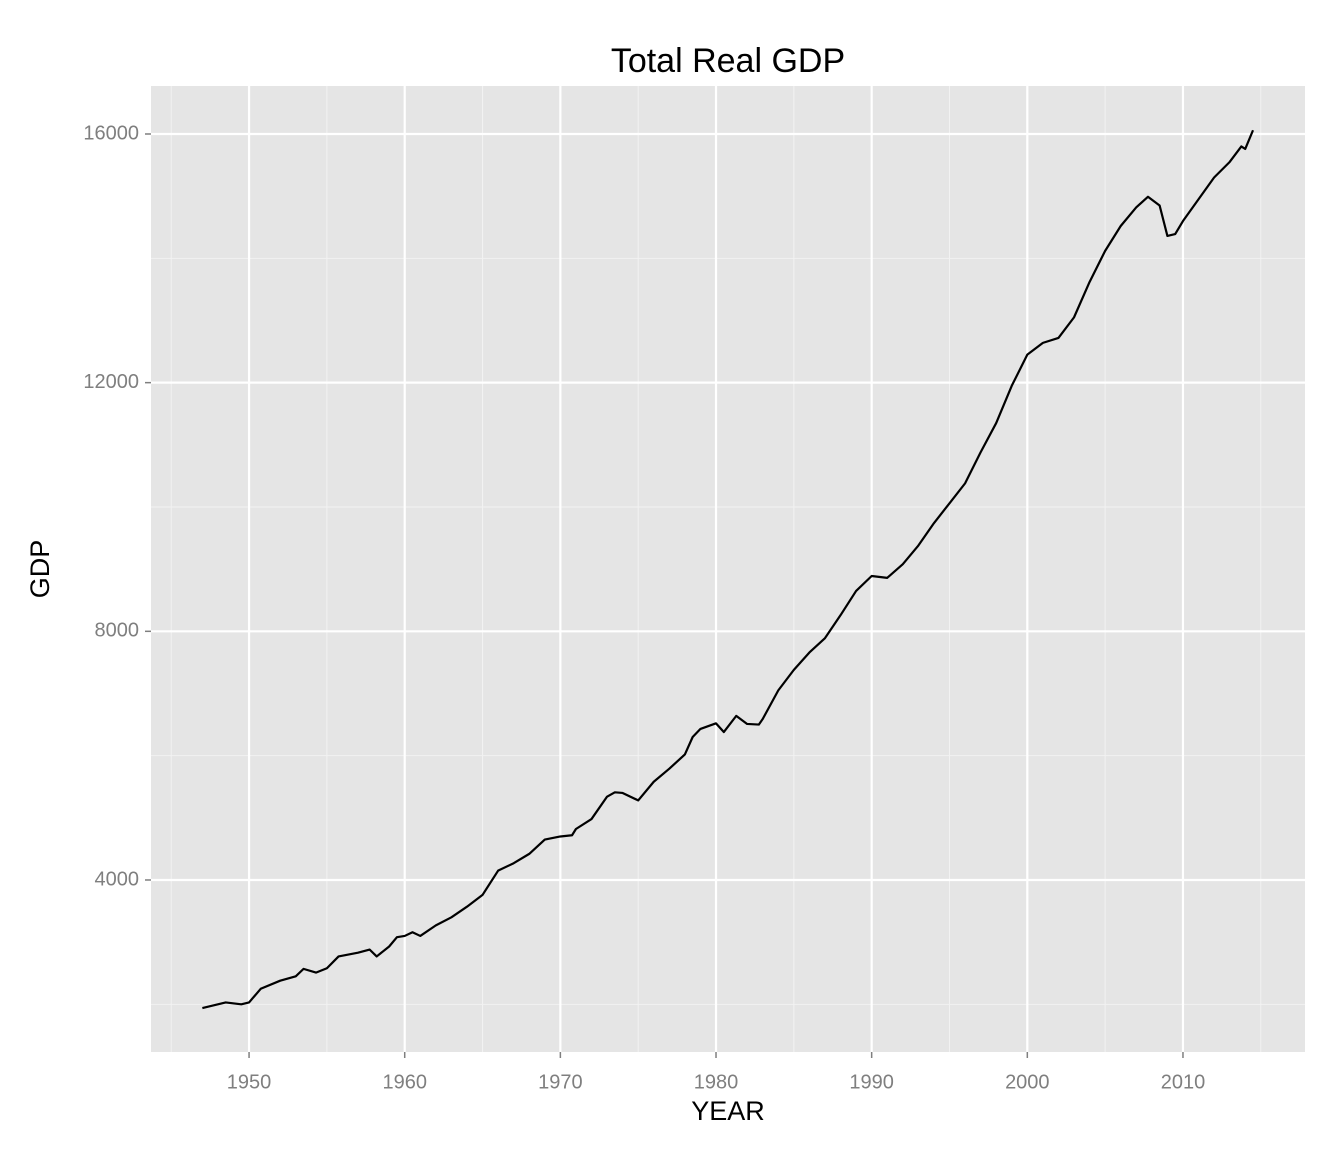 The image size is (1344, 1152). What do you see at coordinates (117, 879) in the screenshot?
I see `y-tick-label: 4000` at bounding box center [117, 879].